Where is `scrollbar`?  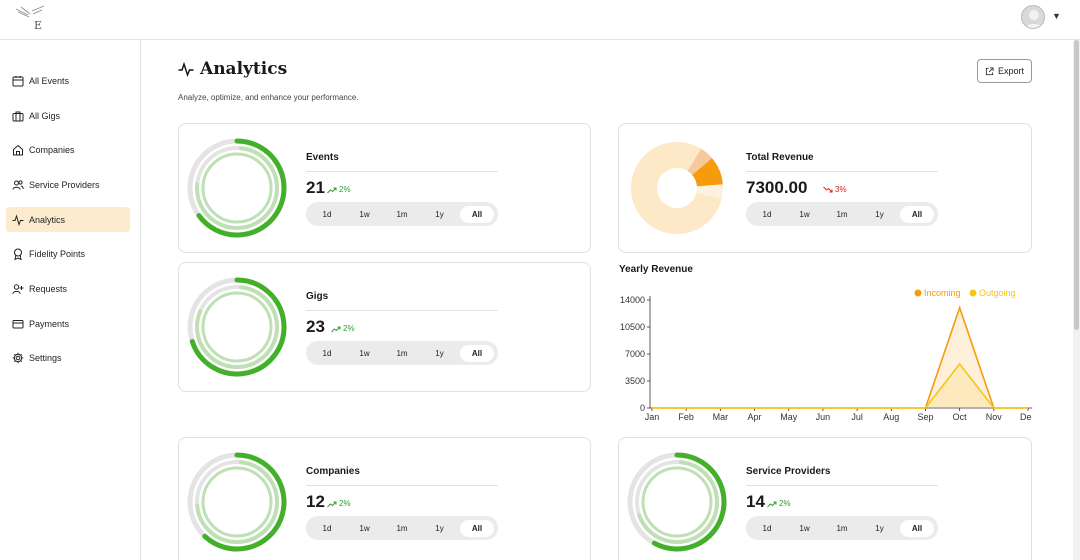
scrollbar is located at coordinates (1076, 300).